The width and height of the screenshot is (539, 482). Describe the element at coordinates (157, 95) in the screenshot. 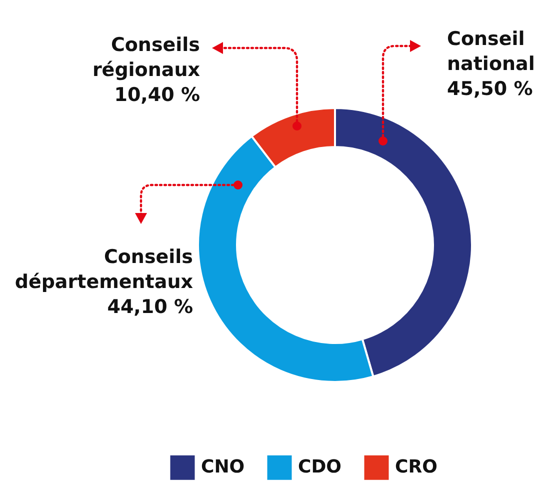

I see `data-label: 10,40 %` at that location.